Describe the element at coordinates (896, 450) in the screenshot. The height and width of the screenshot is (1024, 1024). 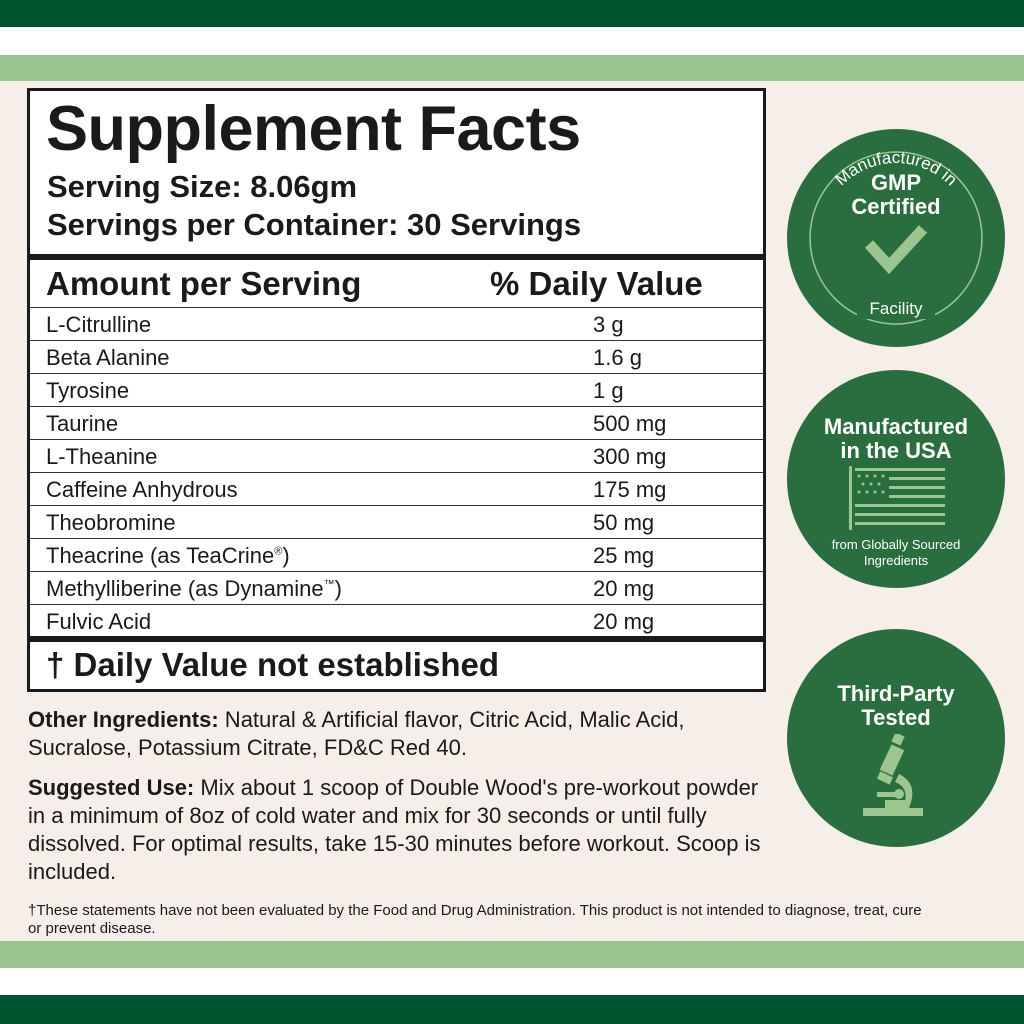
I see `badge-title-2: in the USA` at that location.